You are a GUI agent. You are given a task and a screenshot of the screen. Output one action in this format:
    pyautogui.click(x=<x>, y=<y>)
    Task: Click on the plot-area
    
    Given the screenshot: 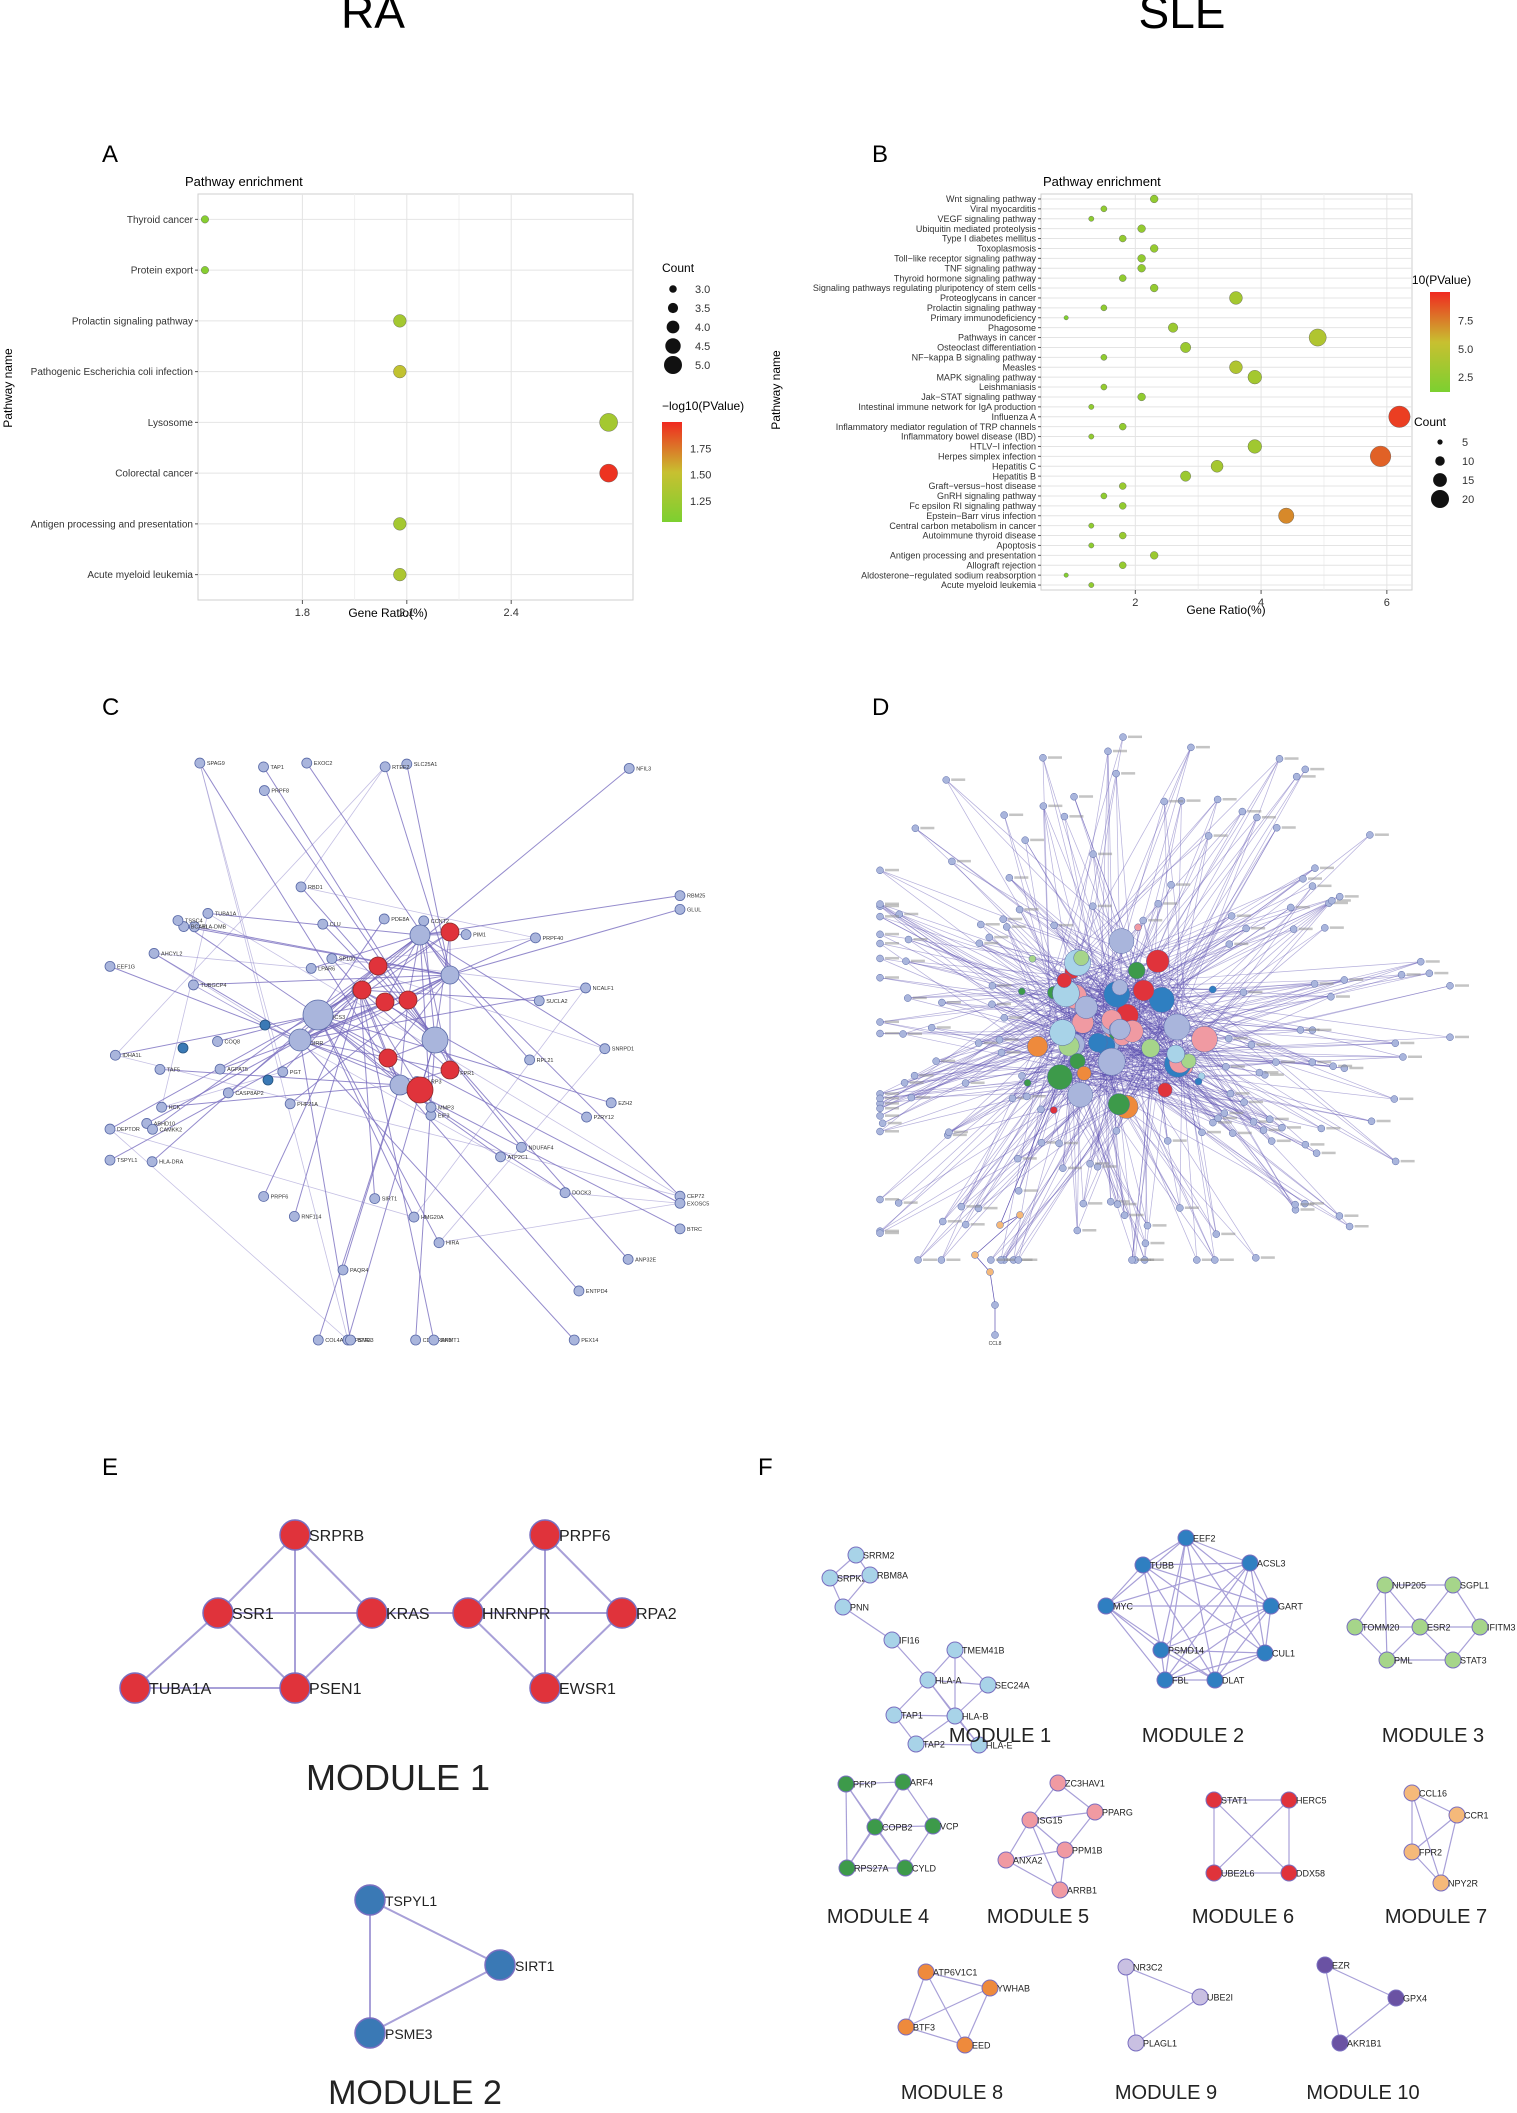 What is the action you would take?
    pyautogui.click(x=1226, y=392)
    